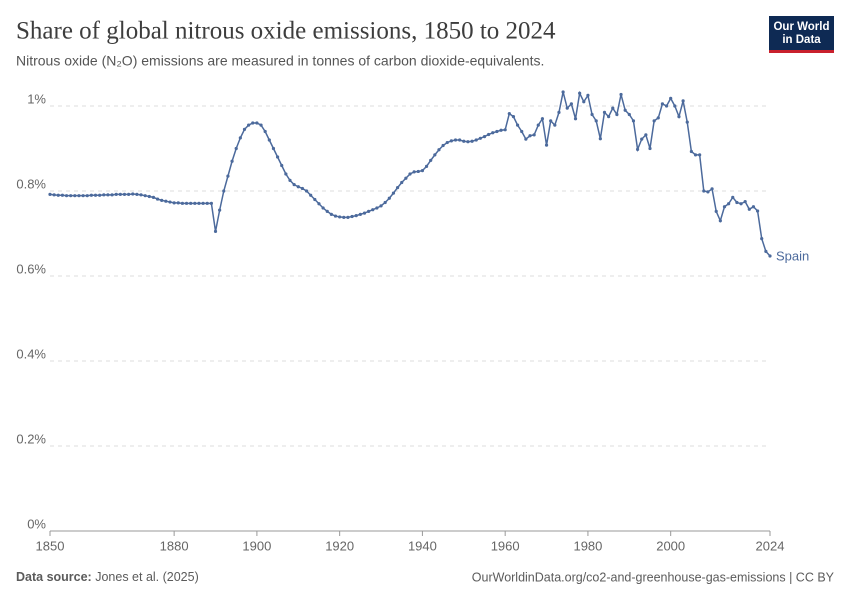 This screenshot has width=850, height=600. What do you see at coordinates (792, 255) in the screenshot?
I see `series-label: Spain` at bounding box center [792, 255].